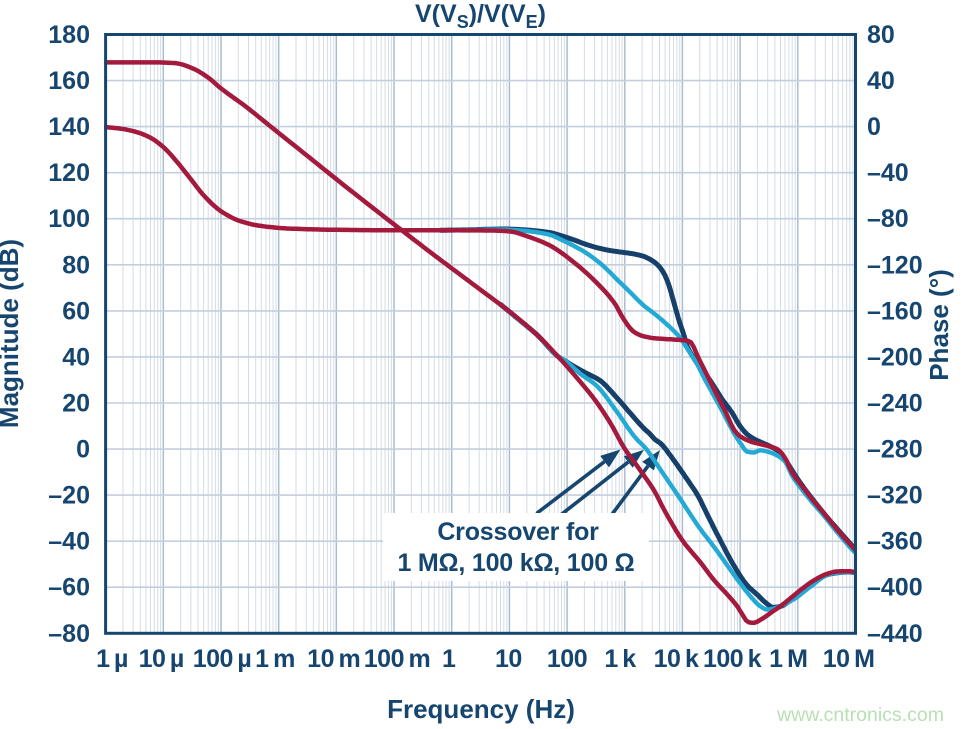 The height and width of the screenshot is (729, 963). Describe the element at coordinates (480, 16) in the screenshot. I see `svg-text: V(VS)/V(VE)` at that location.